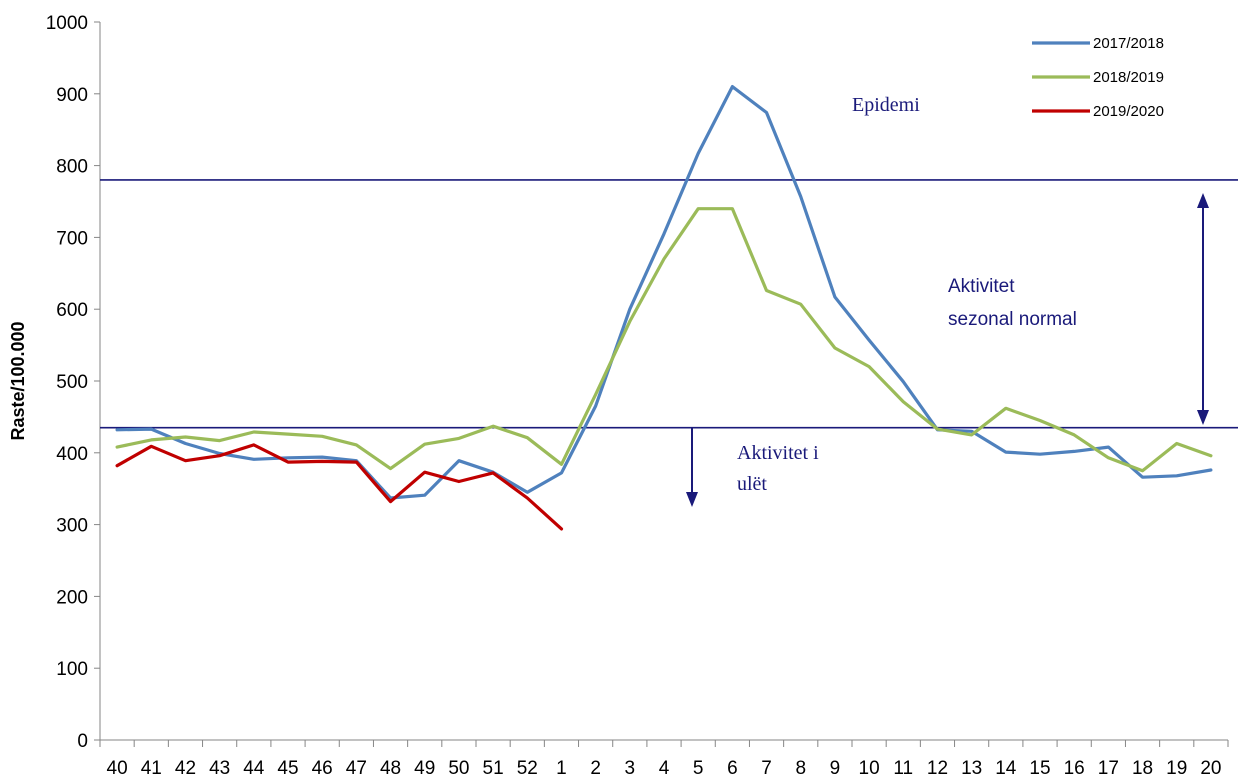 This screenshot has width=1238, height=783. What do you see at coordinates (1074, 768) in the screenshot?
I see `x-tick-label: 16` at bounding box center [1074, 768].